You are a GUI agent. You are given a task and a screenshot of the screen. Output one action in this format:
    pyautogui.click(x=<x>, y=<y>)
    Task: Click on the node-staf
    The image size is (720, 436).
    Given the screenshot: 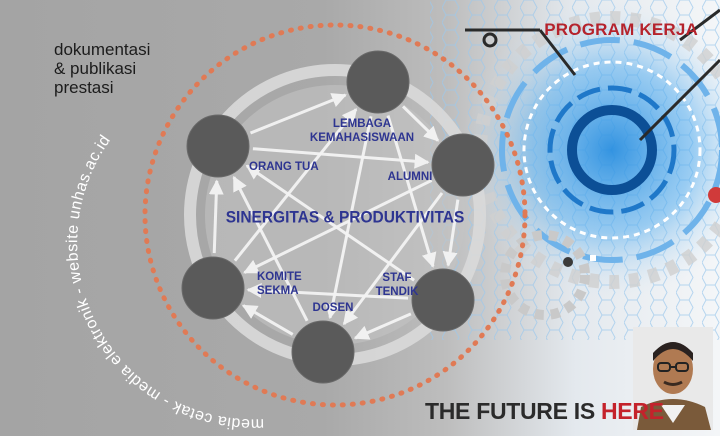 What is the action you would take?
    pyautogui.click(x=443, y=300)
    